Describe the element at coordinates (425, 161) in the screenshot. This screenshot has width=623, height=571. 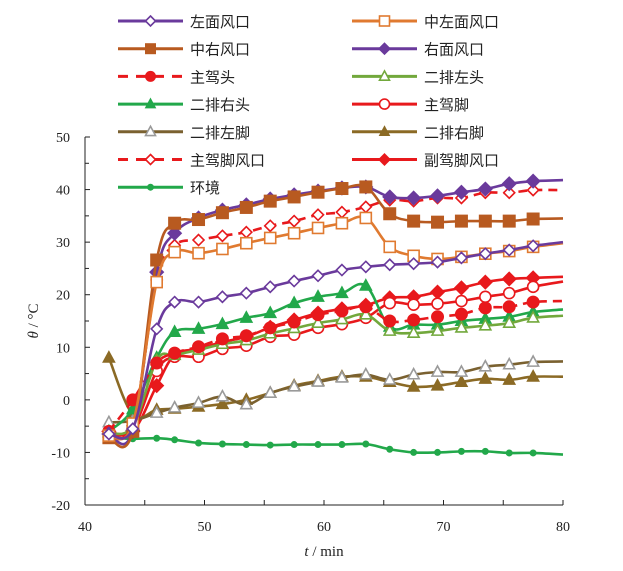
I see `legend-item: 副驾脚风口` at that location.